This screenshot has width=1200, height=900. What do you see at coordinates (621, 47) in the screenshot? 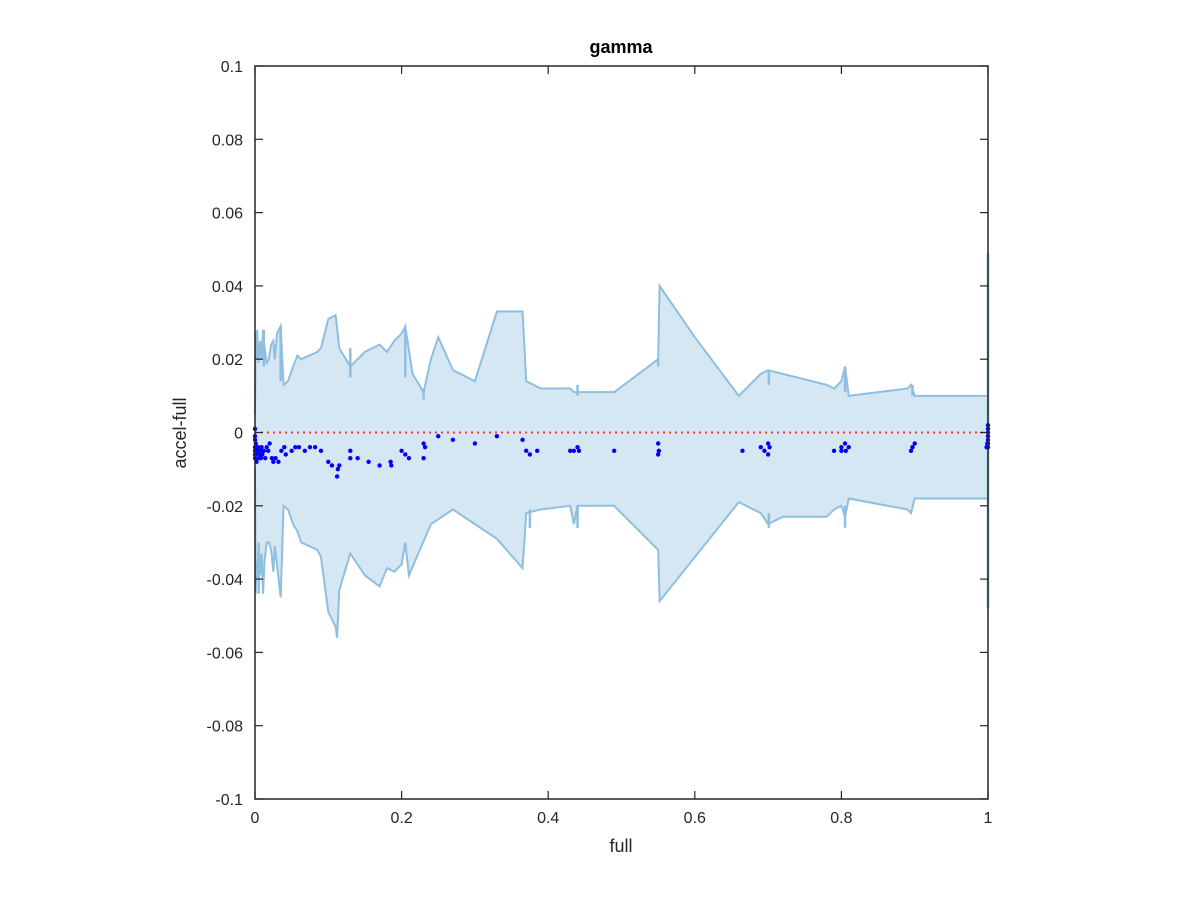
I see `chart-title: gamma` at bounding box center [621, 47].